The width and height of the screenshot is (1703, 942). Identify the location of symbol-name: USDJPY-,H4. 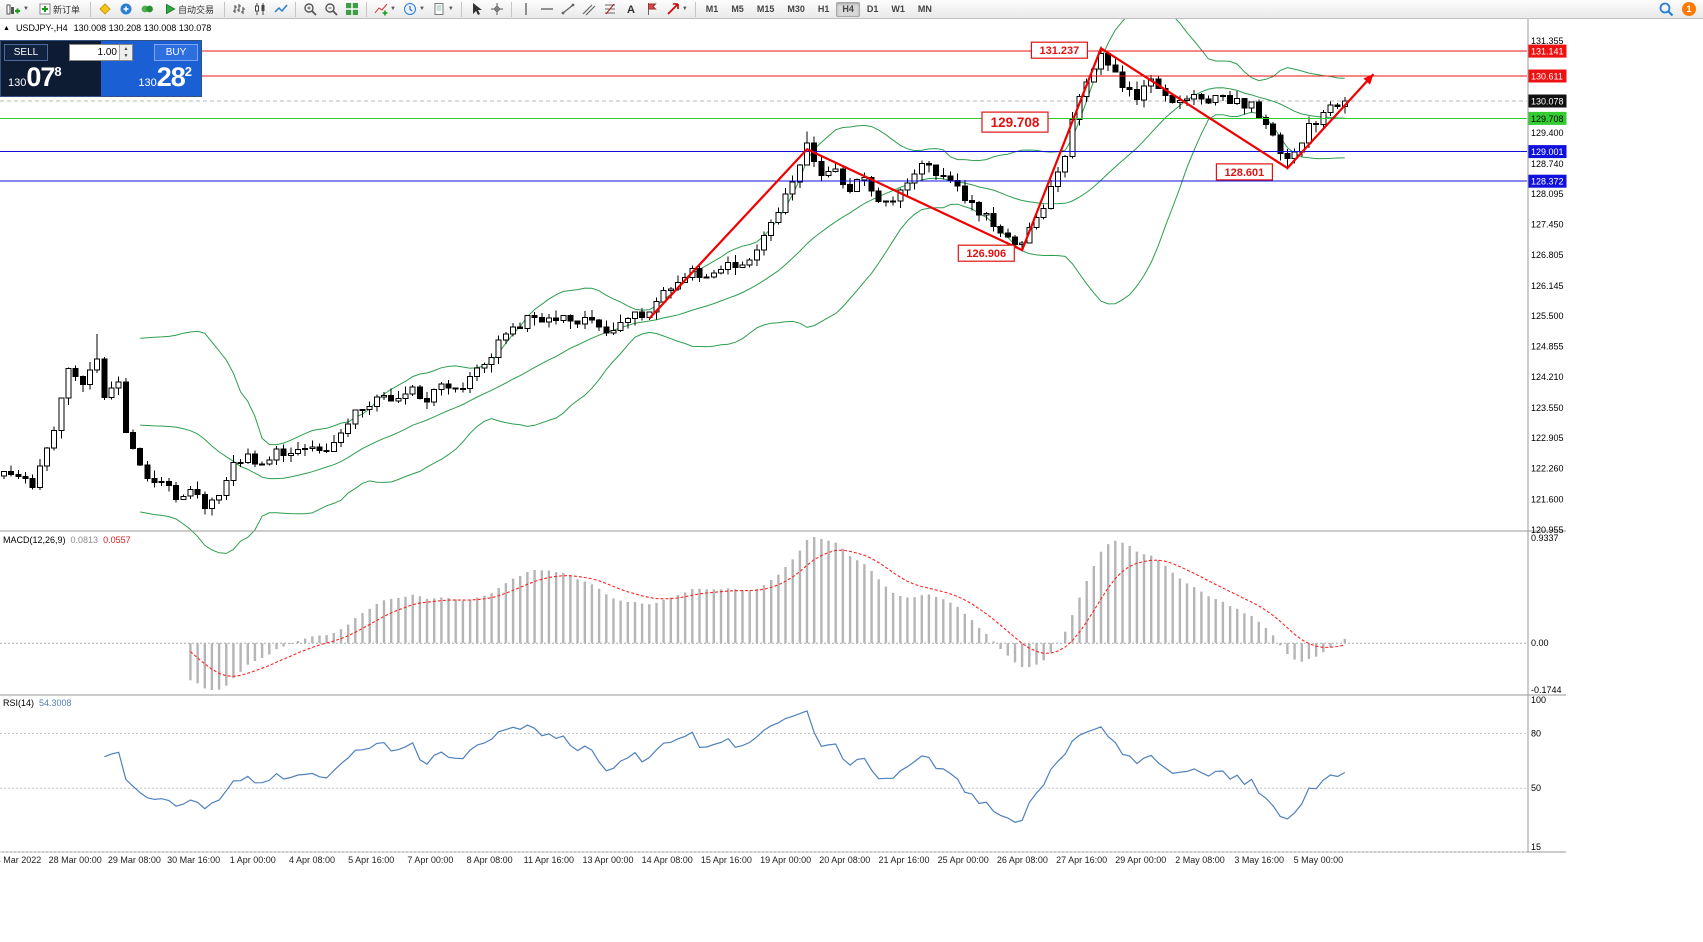
(41, 28).